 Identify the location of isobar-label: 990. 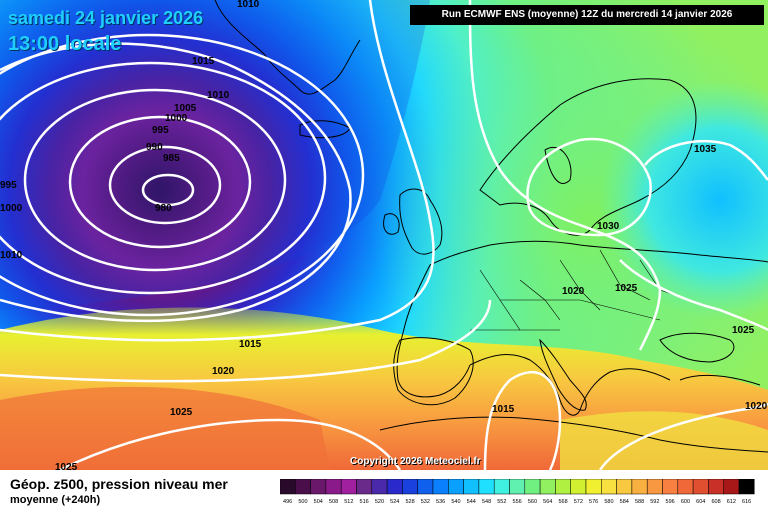
(154, 147).